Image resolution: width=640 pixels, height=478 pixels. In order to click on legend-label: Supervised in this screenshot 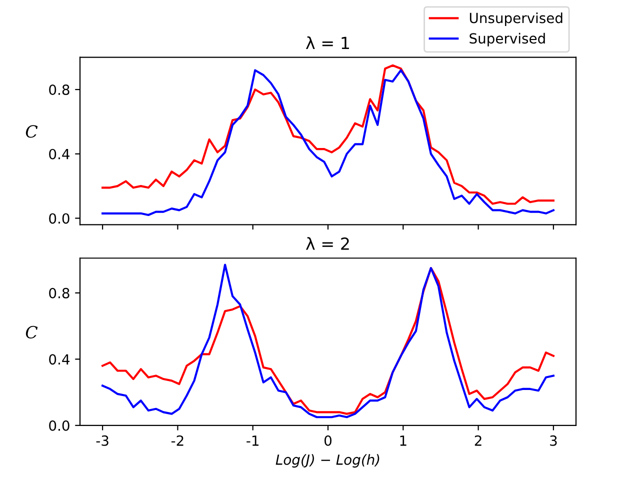, I will do `click(507, 39)`.